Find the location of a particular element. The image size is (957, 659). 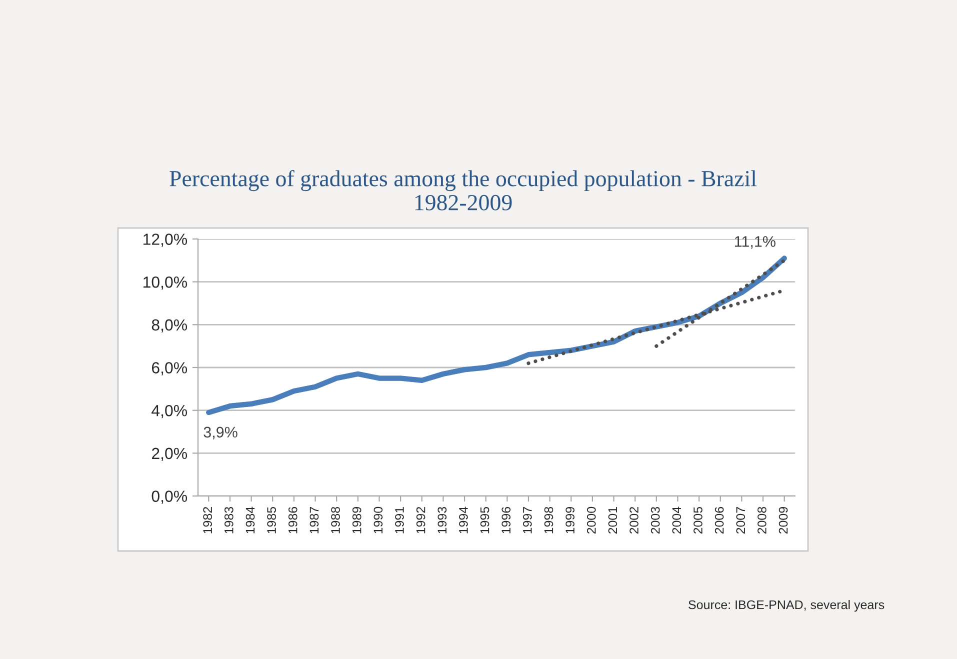

y-tick-label: 10,0% is located at coordinates (166, 283).